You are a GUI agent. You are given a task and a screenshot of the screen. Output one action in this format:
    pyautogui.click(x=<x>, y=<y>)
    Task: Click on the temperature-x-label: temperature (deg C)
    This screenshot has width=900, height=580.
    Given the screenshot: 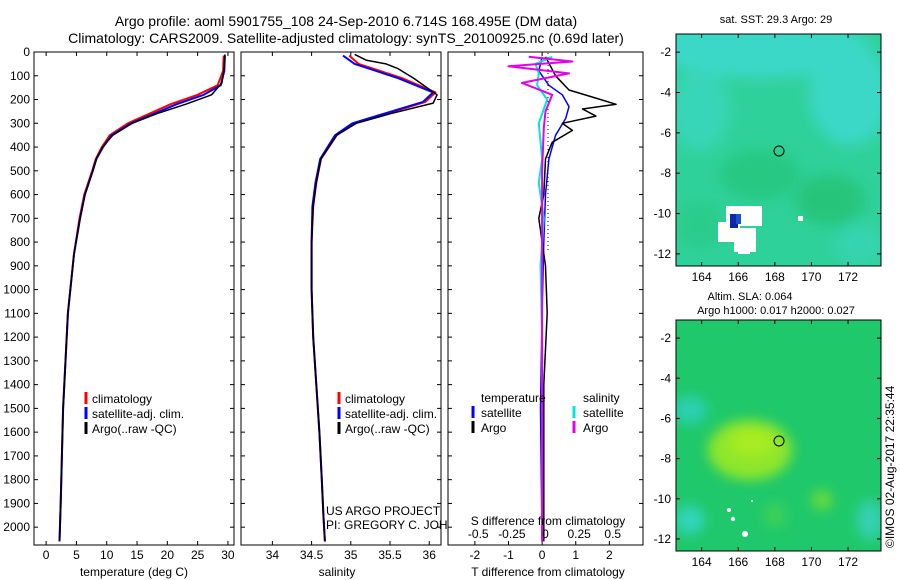 What is the action you would take?
    pyautogui.click(x=134, y=572)
    